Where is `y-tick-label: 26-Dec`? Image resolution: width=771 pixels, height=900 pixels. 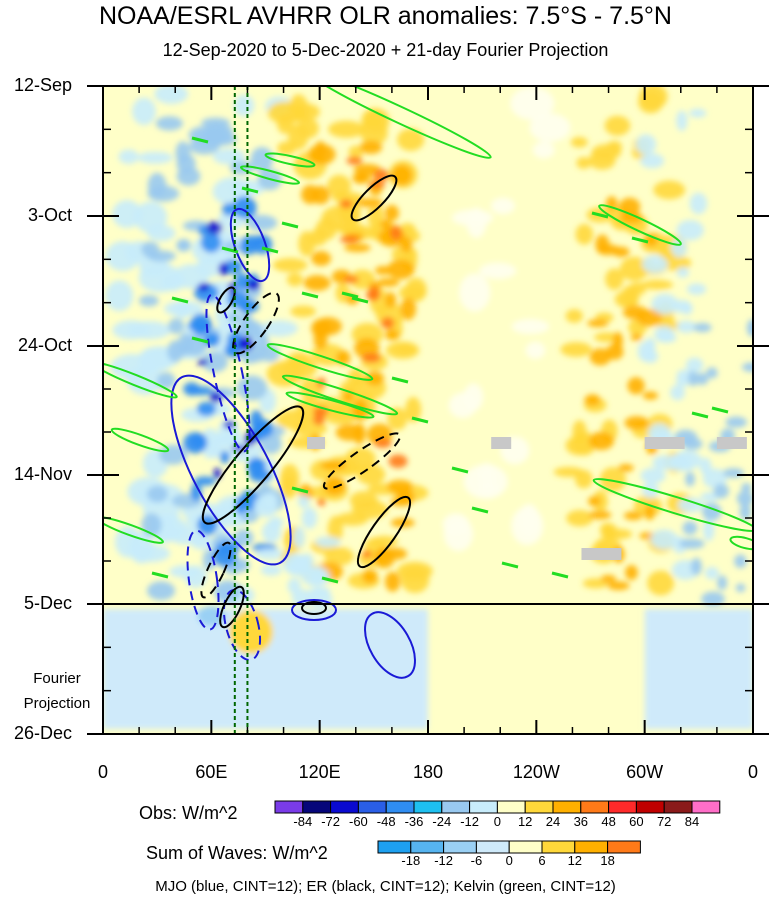
y-tick-label: 26-Dec is located at coordinates (42, 733).